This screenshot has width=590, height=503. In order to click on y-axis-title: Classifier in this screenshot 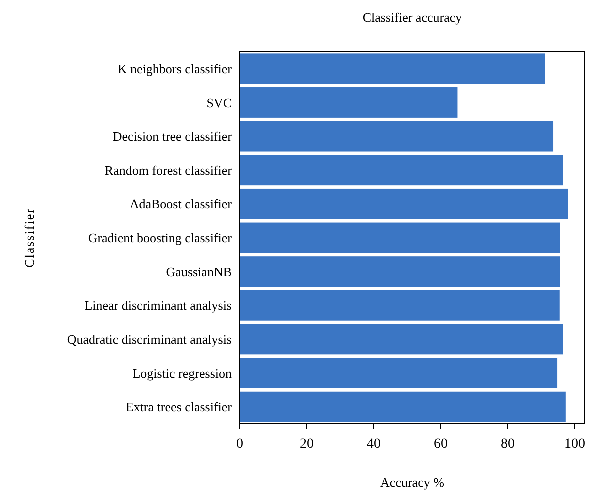, I will do `click(29, 238)`.